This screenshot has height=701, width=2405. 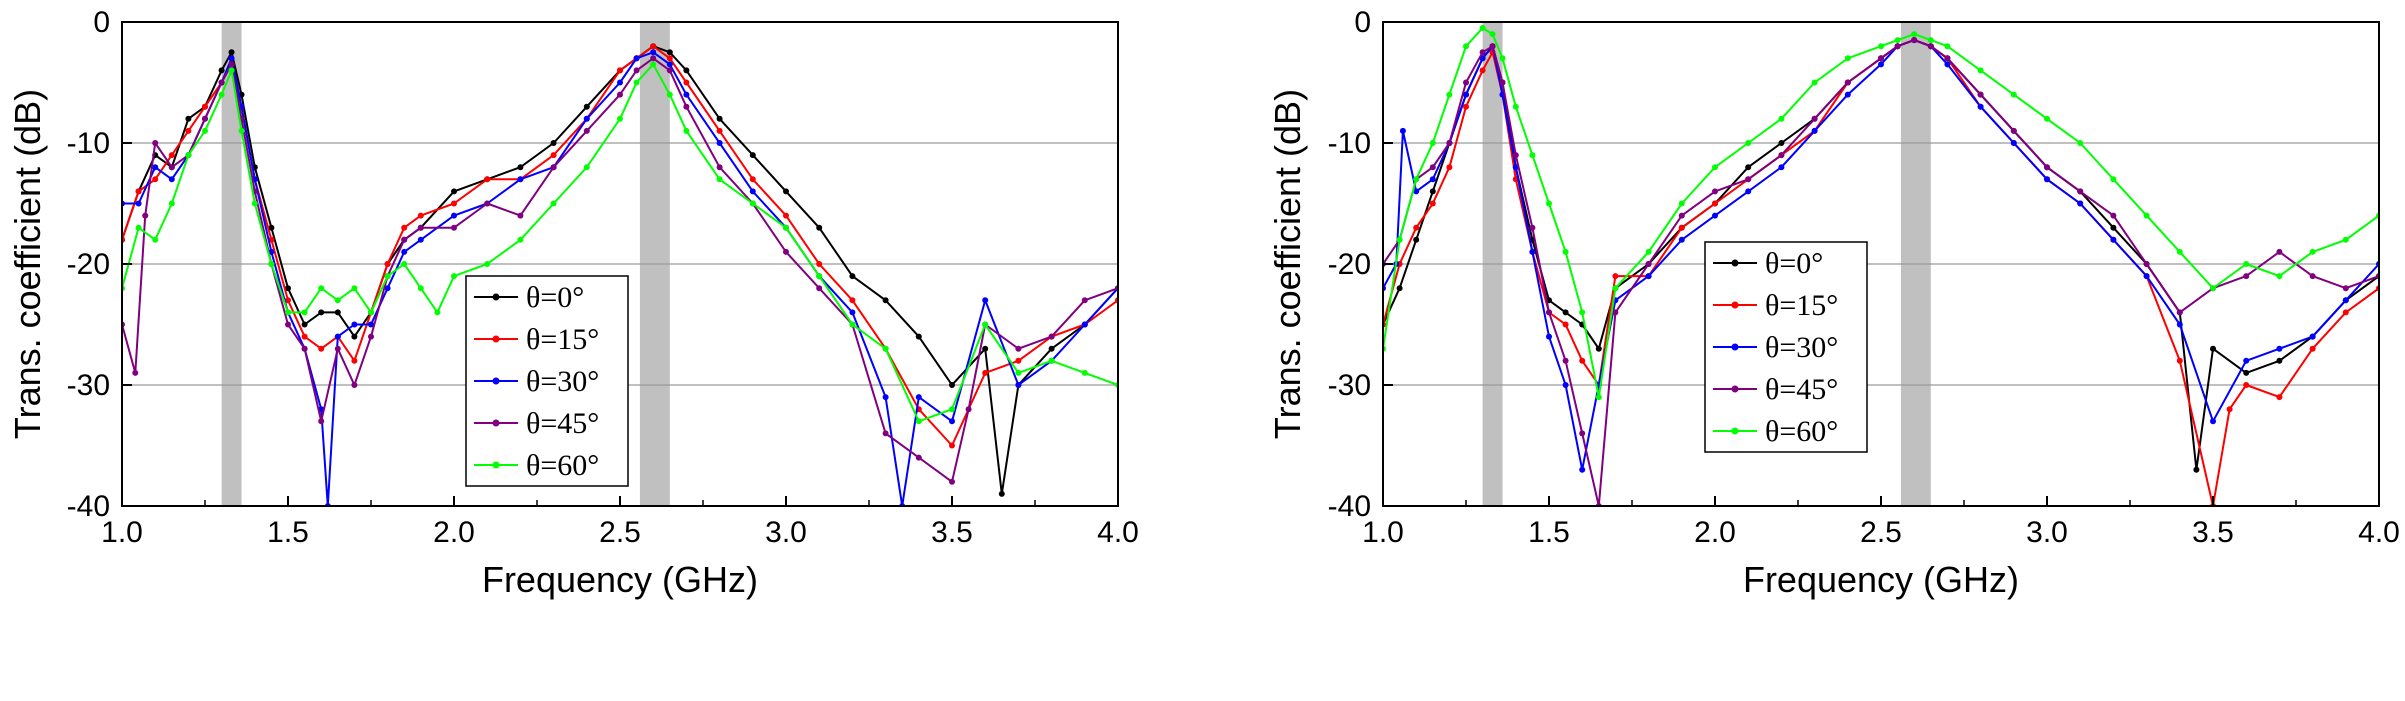 What do you see at coordinates (620, 532) in the screenshot?
I see `x-tick-label: 2.5` at bounding box center [620, 532].